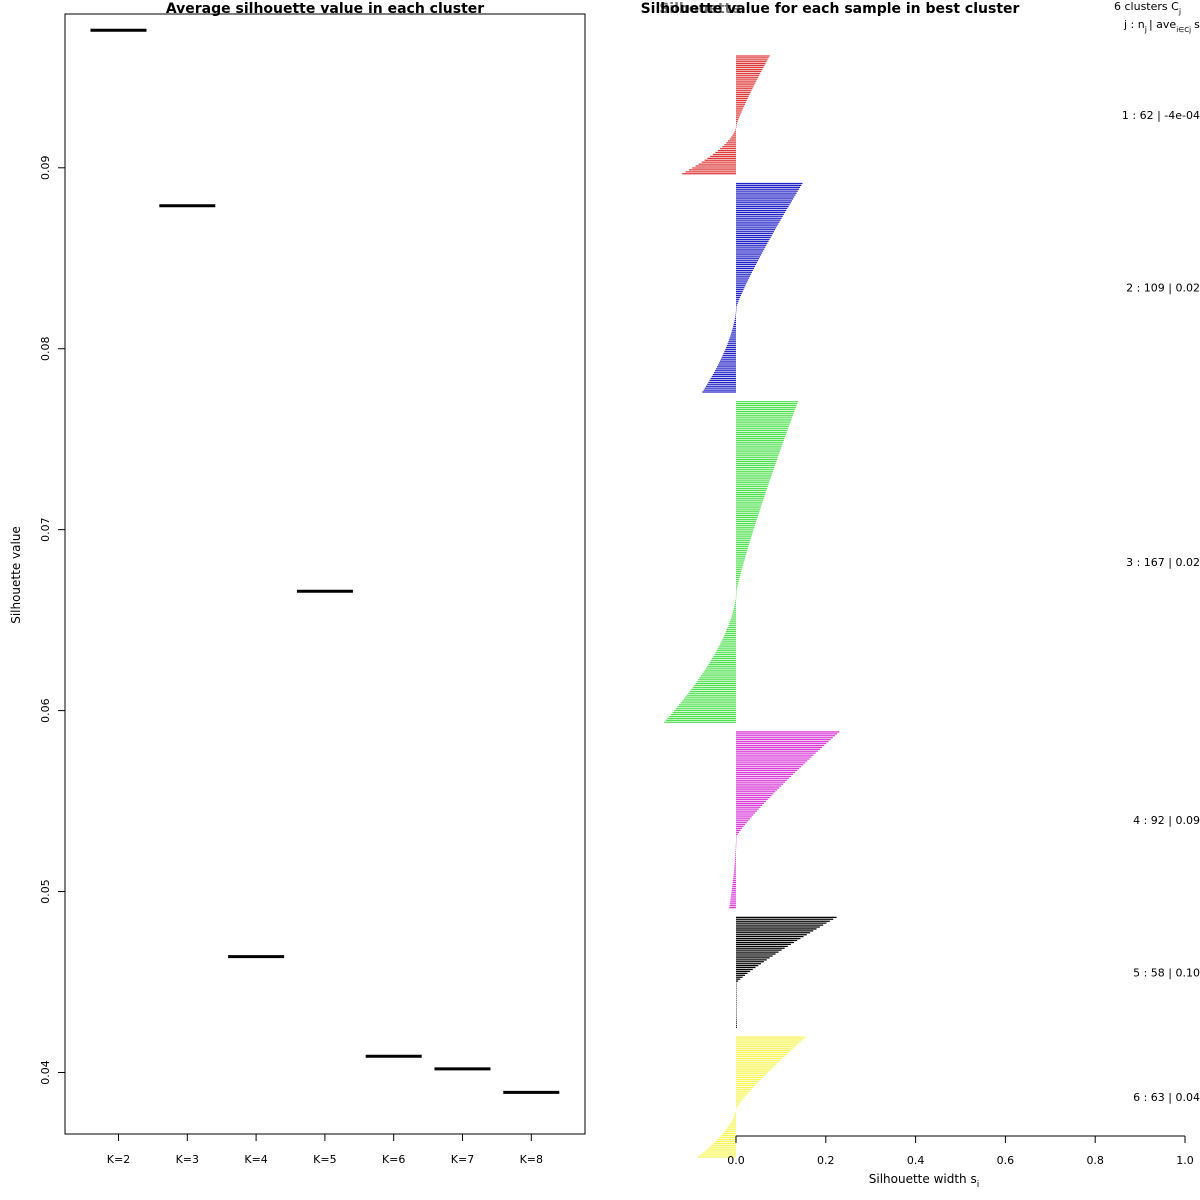  I want to click on right-x-tick-label: 0.8, so click(1095, 1160).